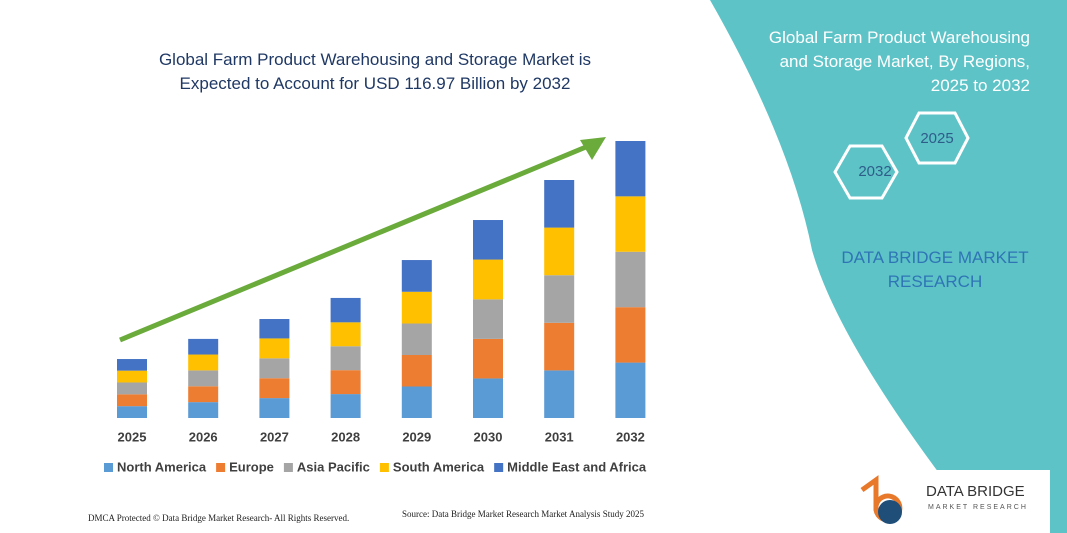 The image size is (1067, 533). What do you see at coordinates (935, 269) in the screenshot?
I see `brand: DATA BRIDGE MARKET RESEARCH` at bounding box center [935, 269].